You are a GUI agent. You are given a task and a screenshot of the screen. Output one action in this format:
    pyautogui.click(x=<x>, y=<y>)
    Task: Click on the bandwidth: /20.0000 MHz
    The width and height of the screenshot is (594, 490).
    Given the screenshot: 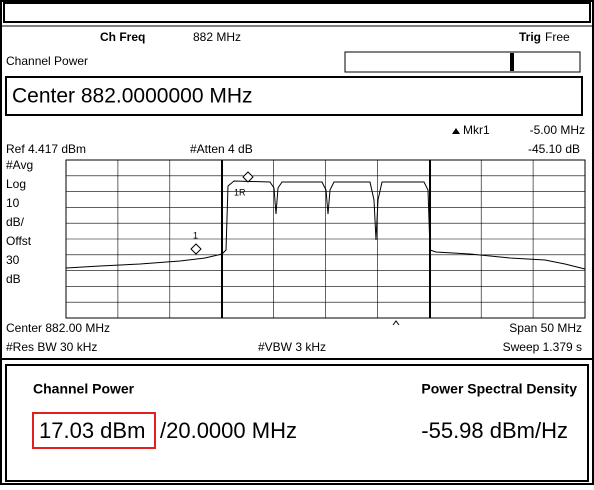 What is the action you would take?
    pyautogui.click(x=228, y=430)
    